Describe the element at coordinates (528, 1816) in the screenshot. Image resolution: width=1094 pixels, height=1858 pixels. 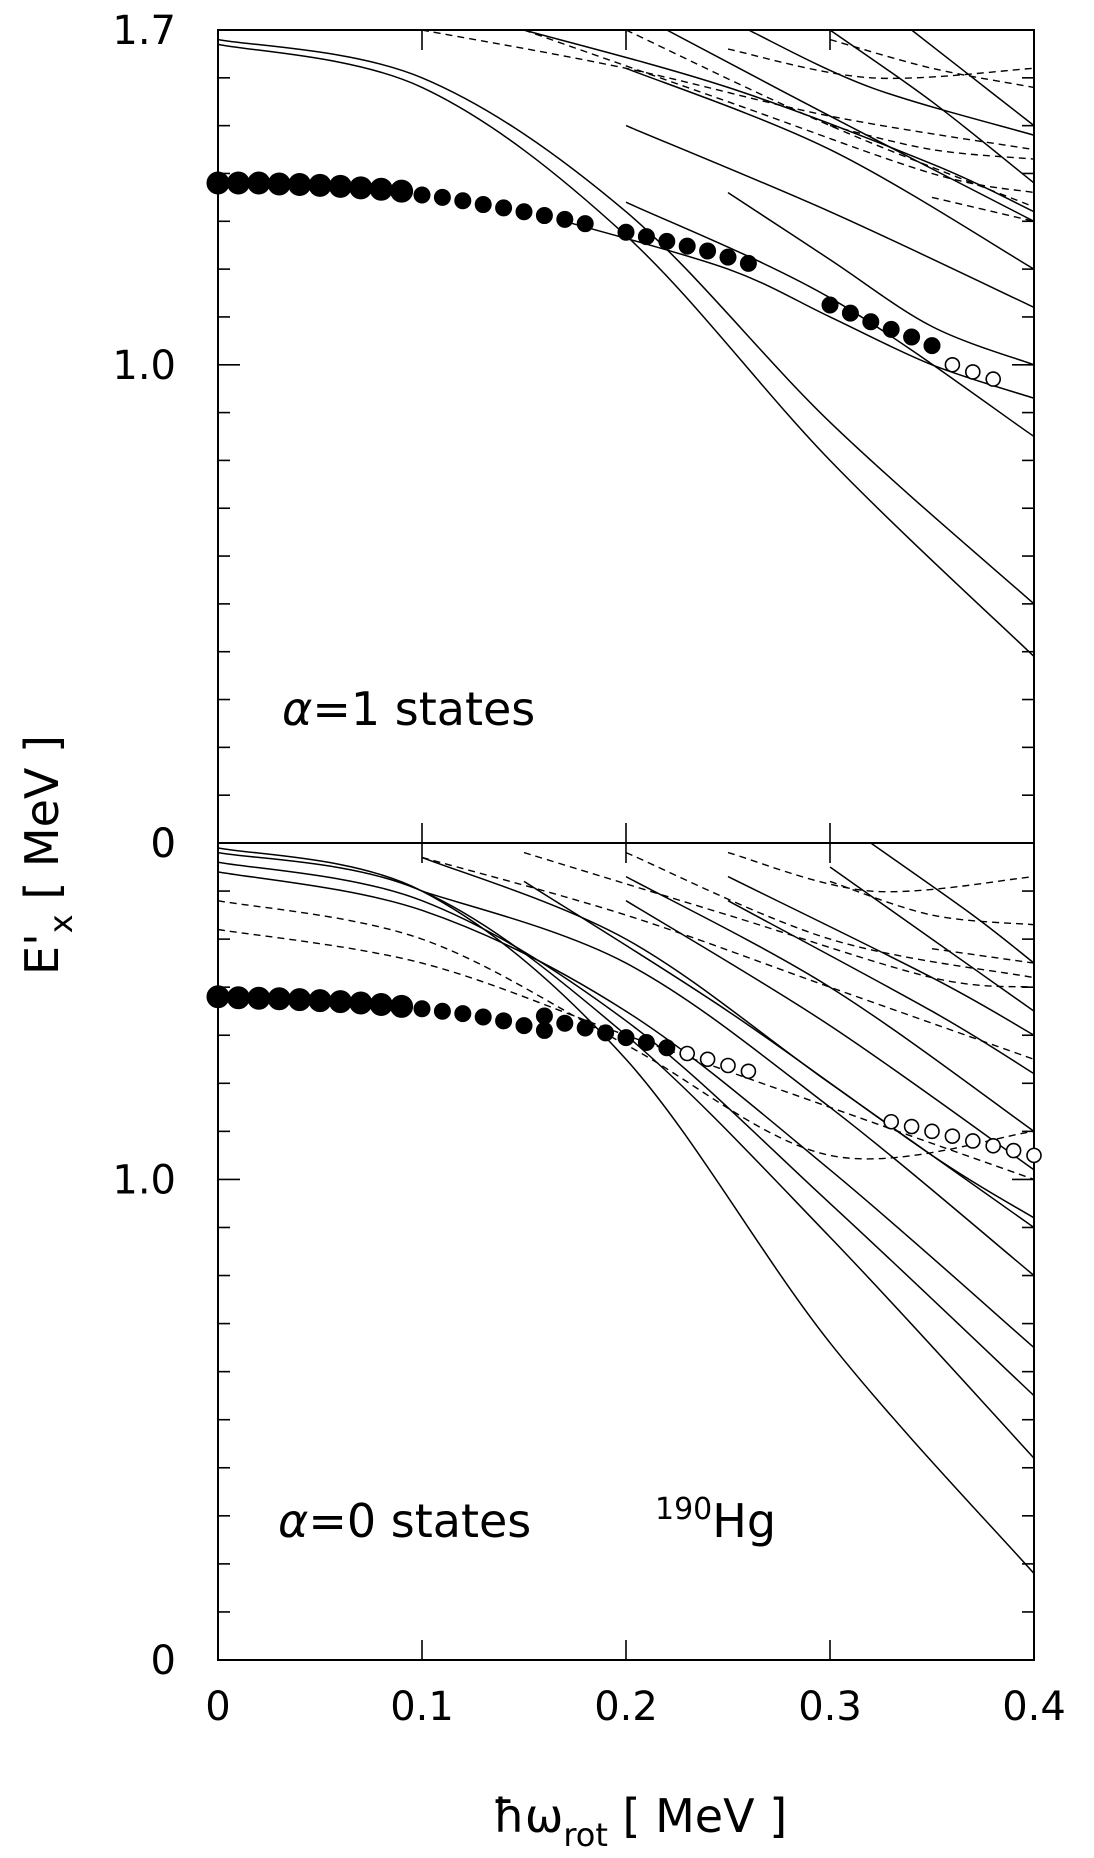
I see `x-axis-label-main: ħω` at that location.